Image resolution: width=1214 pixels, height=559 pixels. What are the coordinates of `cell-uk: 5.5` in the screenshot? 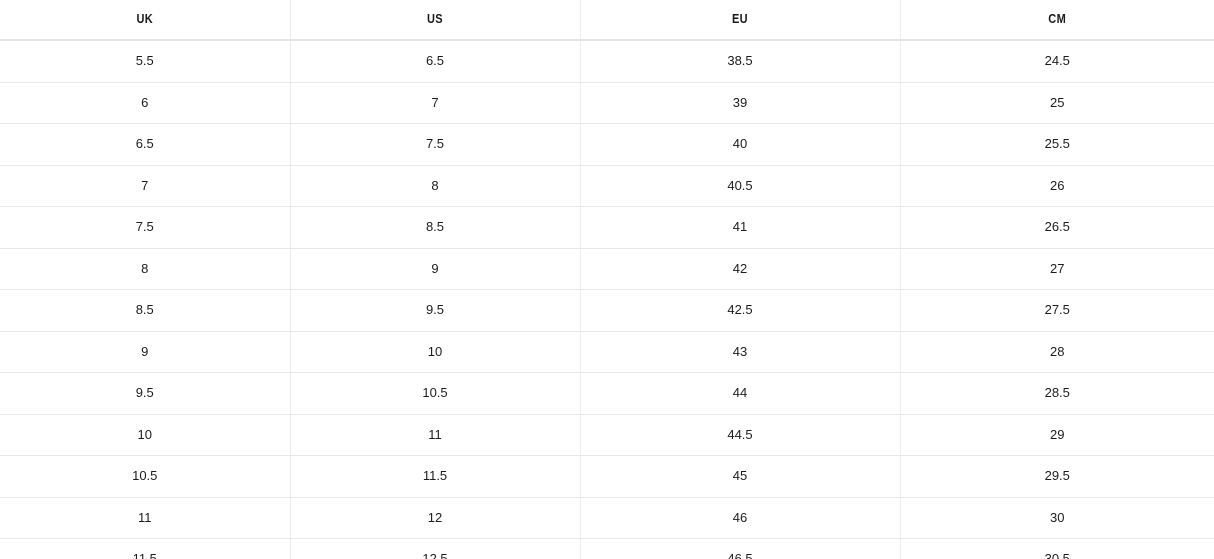 It's located at (145, 61).